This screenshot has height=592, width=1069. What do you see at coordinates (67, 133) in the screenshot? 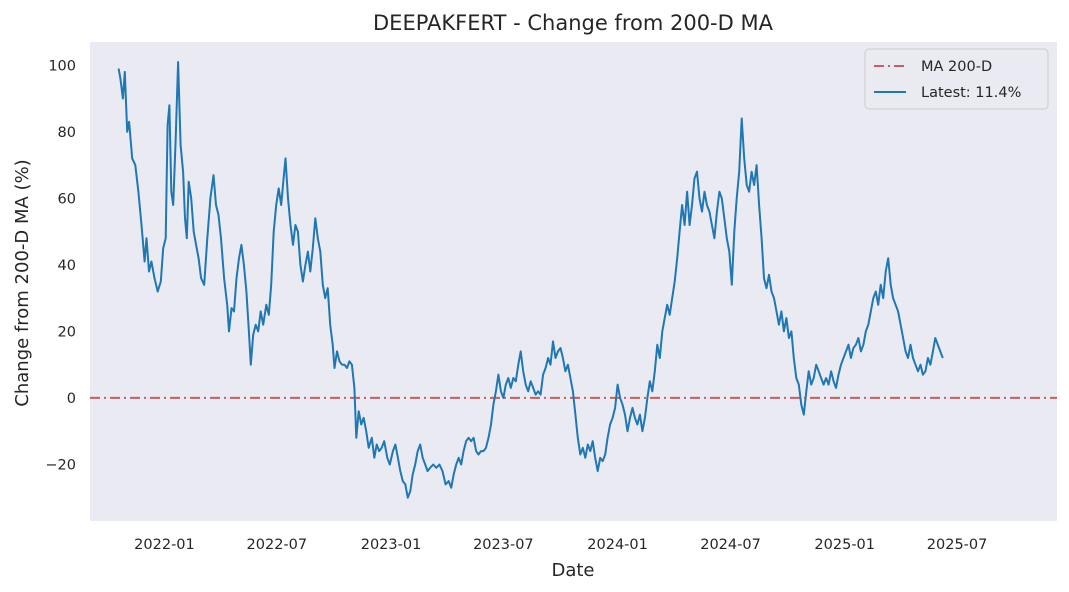
I see `y-tick-label: 80` at bounding box center [67, 133].